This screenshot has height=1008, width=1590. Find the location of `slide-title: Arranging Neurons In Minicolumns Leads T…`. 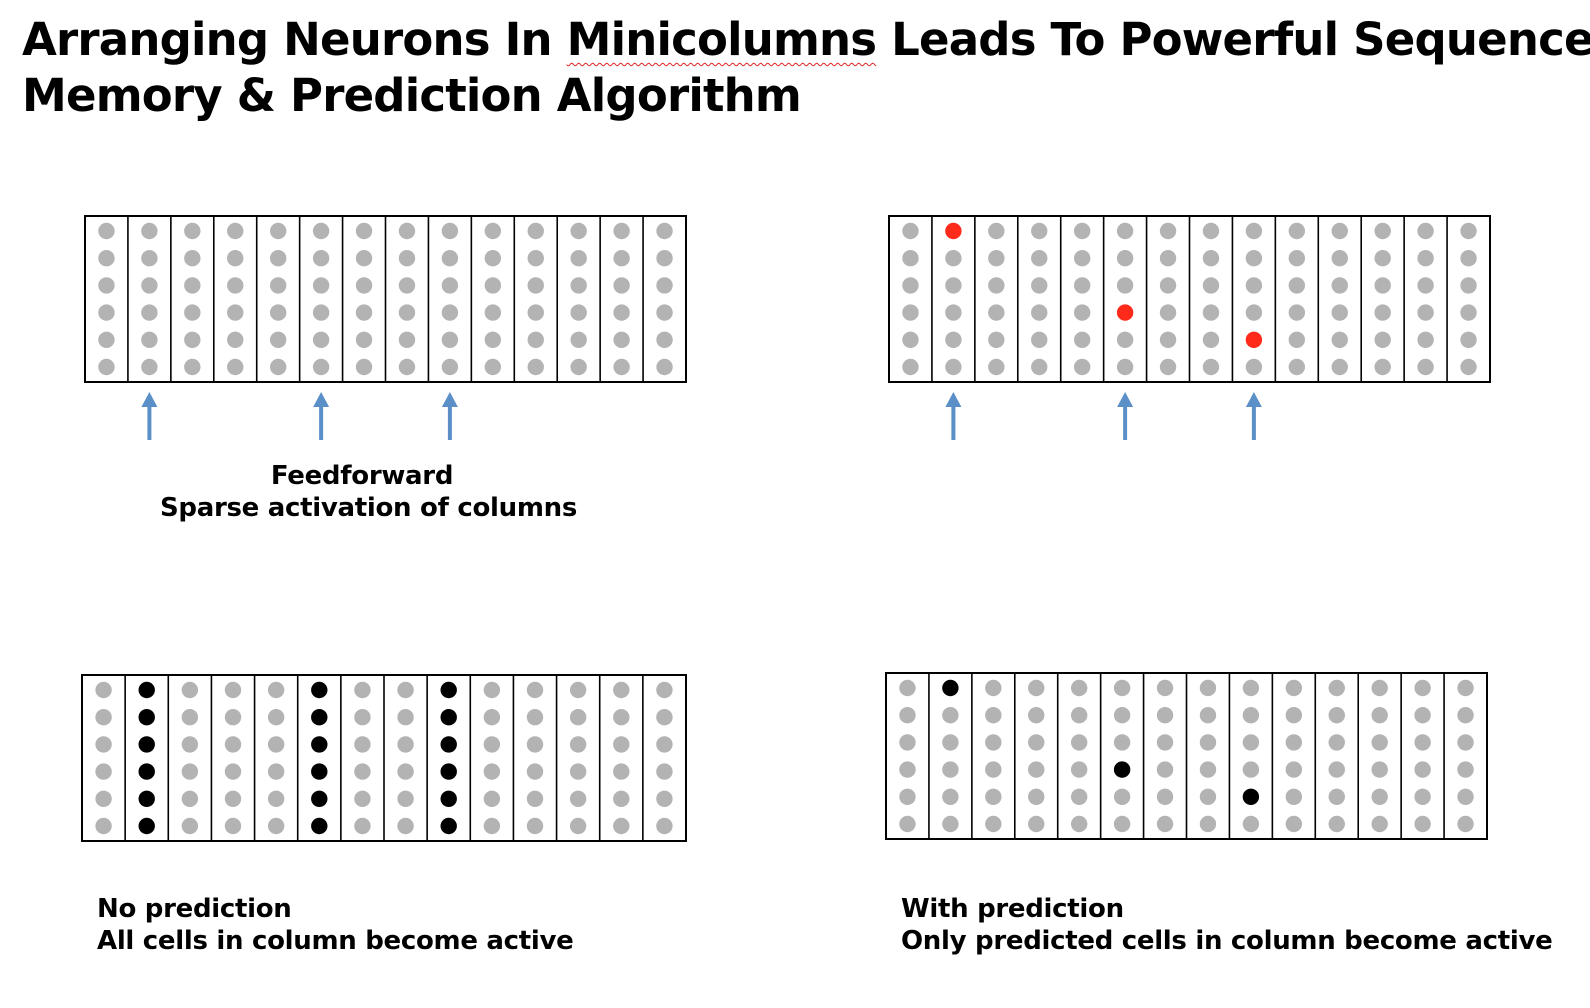

slide-title: Arranging Neurons In Minicolumns Leads T… is located at coordinates (806, 68).